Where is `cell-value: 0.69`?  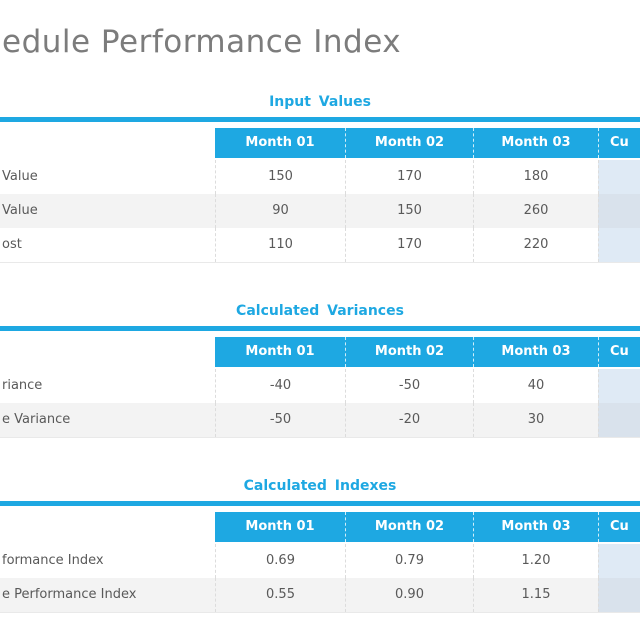
cell-value: 0.69 is located at coordinates (280, 561).